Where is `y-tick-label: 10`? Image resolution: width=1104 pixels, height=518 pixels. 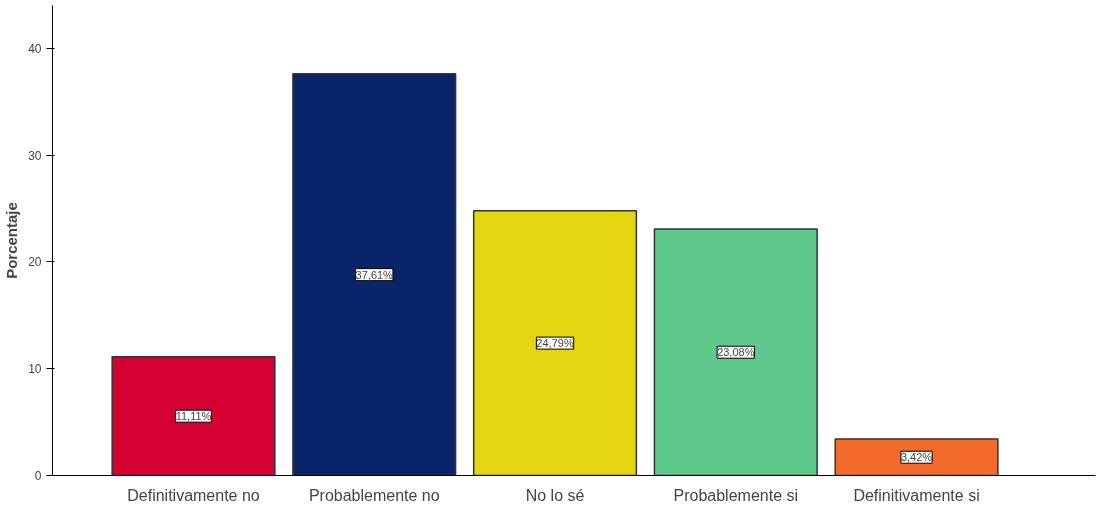 y-tick-label: 10 is located at coordinates (35, 369).